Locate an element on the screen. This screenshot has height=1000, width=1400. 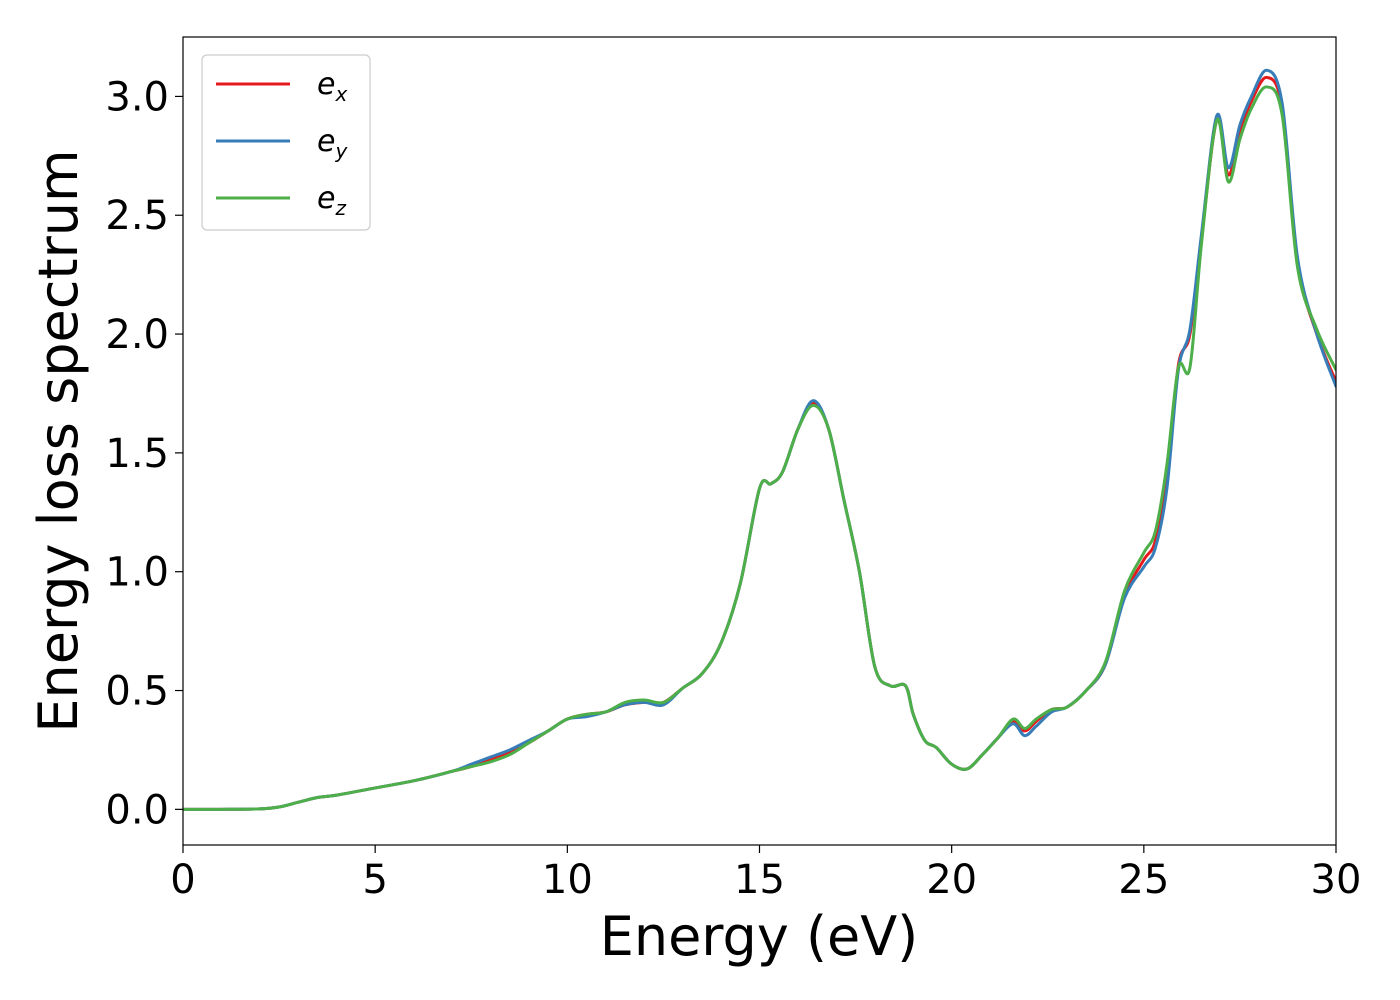
legend-label-z: ez is located at coordinates (331, 200).